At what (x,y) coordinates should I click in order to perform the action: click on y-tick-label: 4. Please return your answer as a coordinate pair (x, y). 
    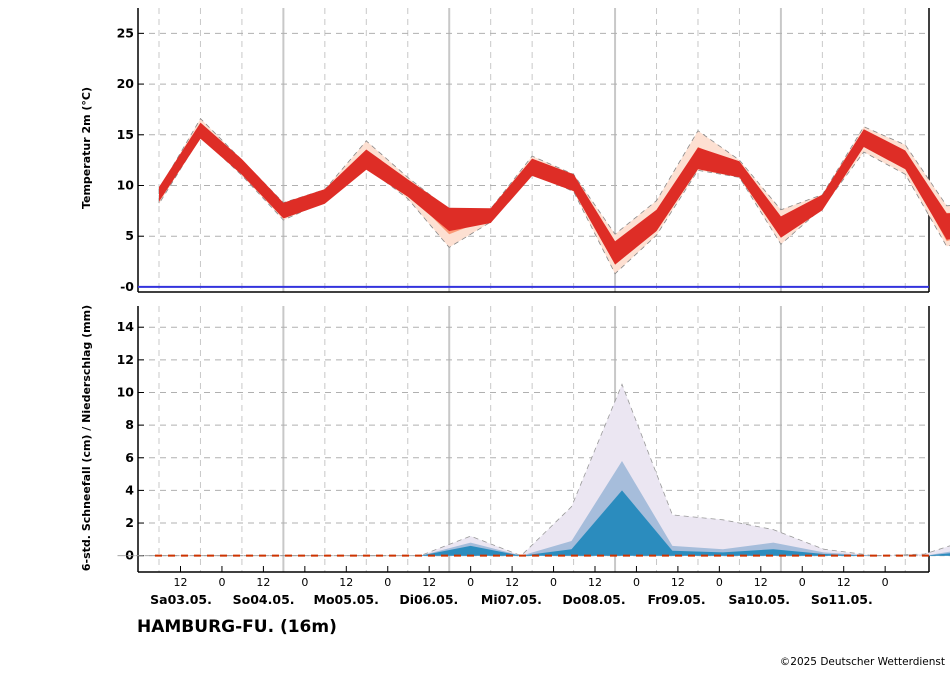
    Looking at the image, I should click on (129, 489).